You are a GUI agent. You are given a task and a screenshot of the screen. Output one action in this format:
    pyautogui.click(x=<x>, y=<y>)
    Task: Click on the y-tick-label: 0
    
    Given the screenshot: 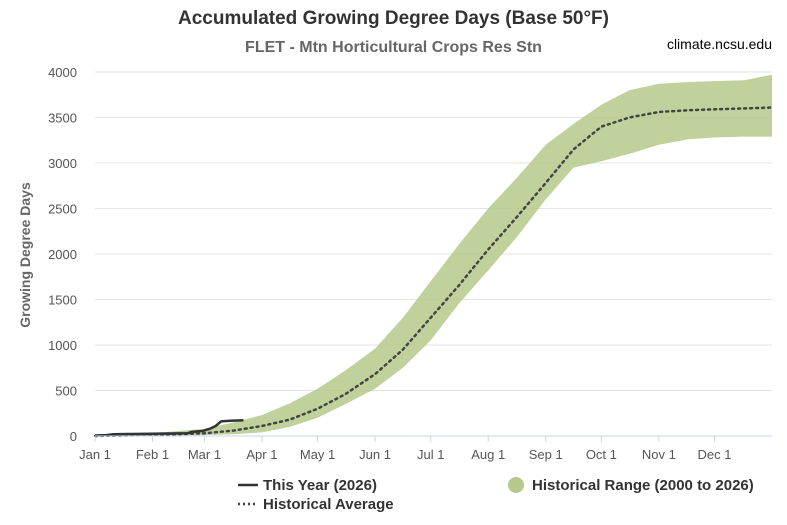 What is the action you would take?
    pyautogui.click(x=73, y=436)
    